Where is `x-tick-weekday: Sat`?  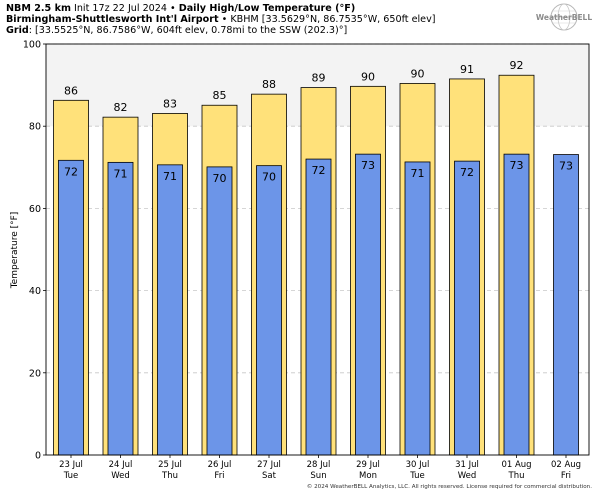 x-tick-weekday: Sat is located at coordinates (269, 476).